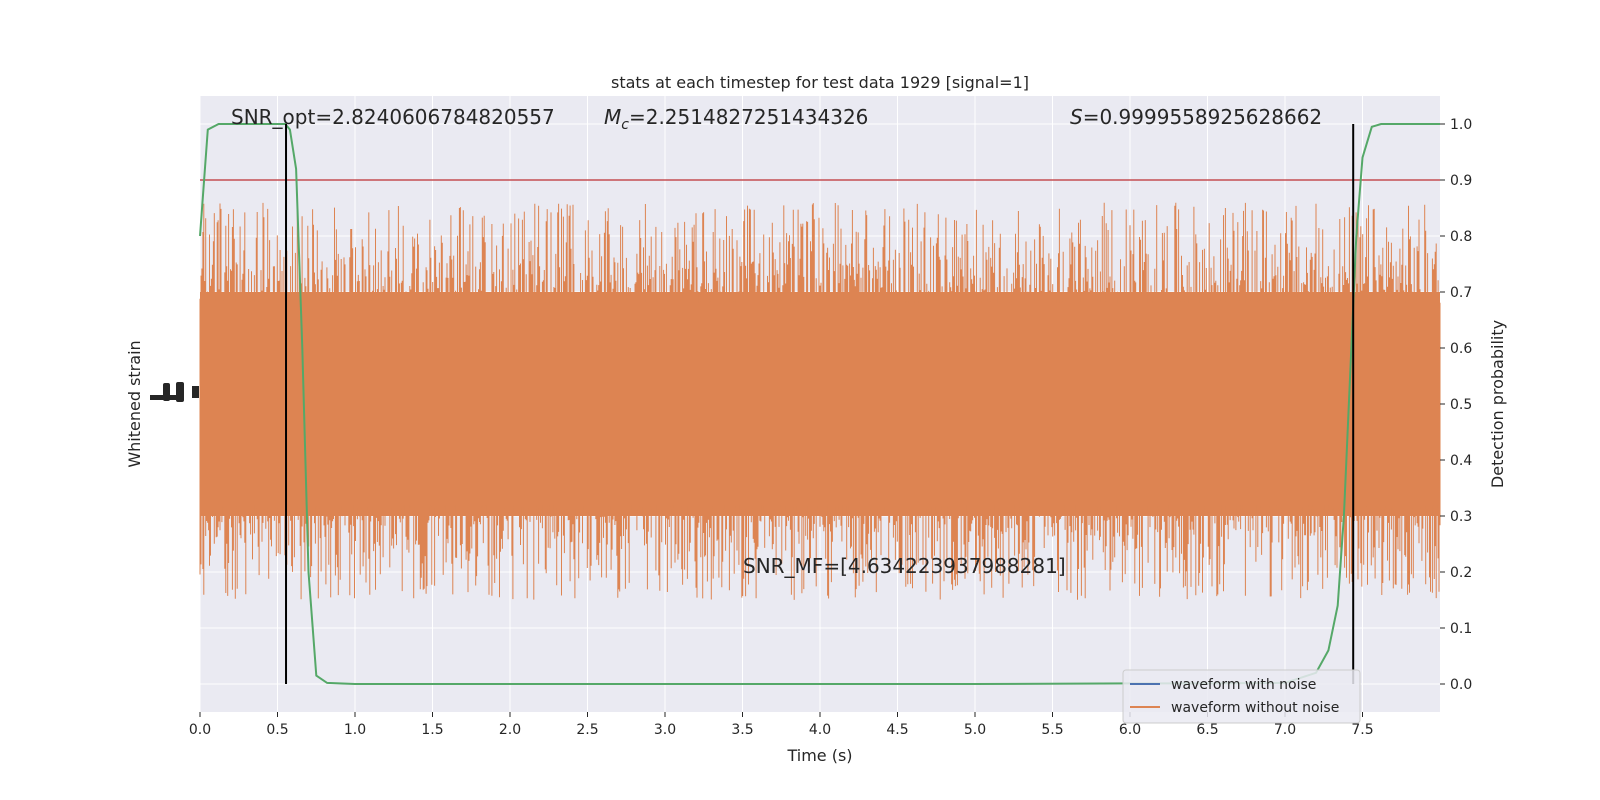  Describe the element at coordinates (1497, 404) in the screenshot. I see `y-right-axis-label: Detection probability` at that location.